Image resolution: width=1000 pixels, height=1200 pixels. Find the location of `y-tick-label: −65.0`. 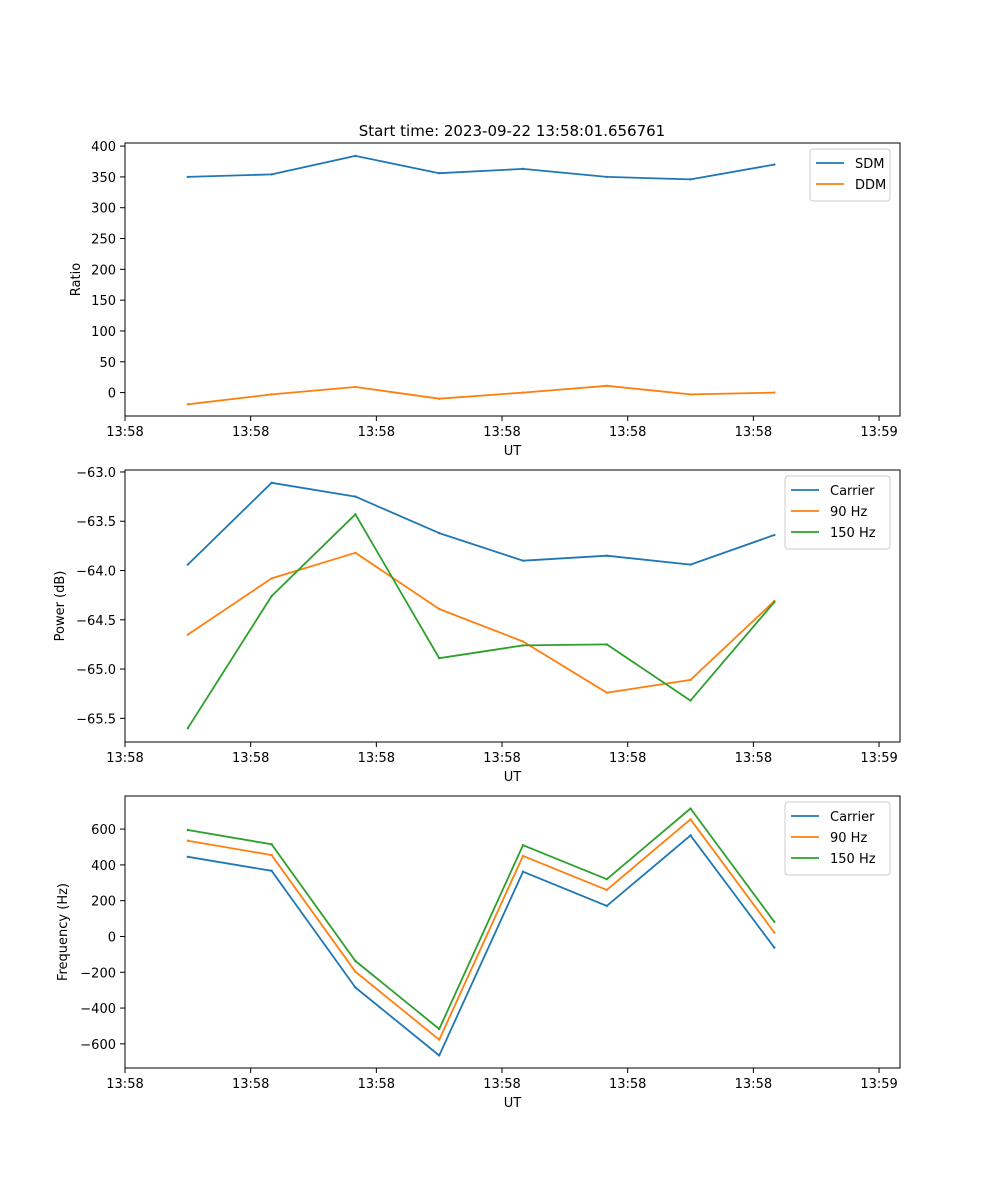

y-tick-label: −65.0 is located at coordinates (96, 670).